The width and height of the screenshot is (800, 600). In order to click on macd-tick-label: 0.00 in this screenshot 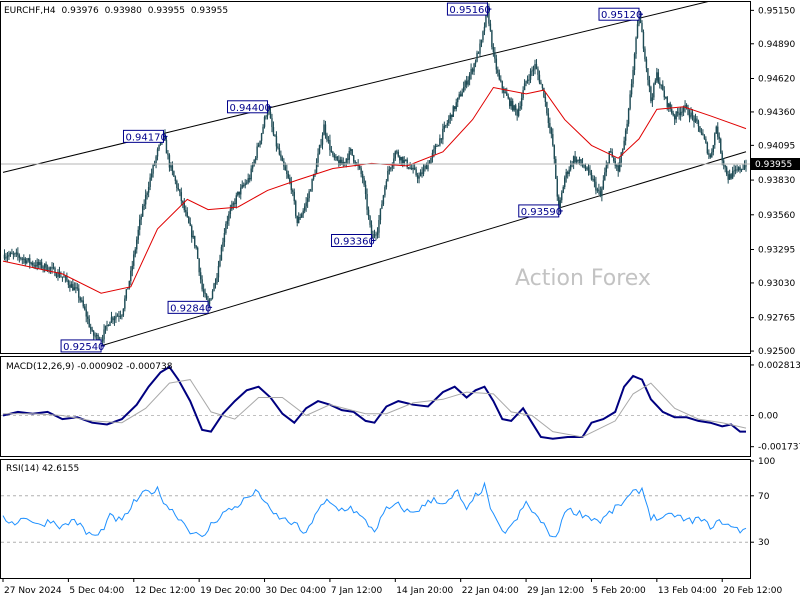, I will do `click(768, 416)`.